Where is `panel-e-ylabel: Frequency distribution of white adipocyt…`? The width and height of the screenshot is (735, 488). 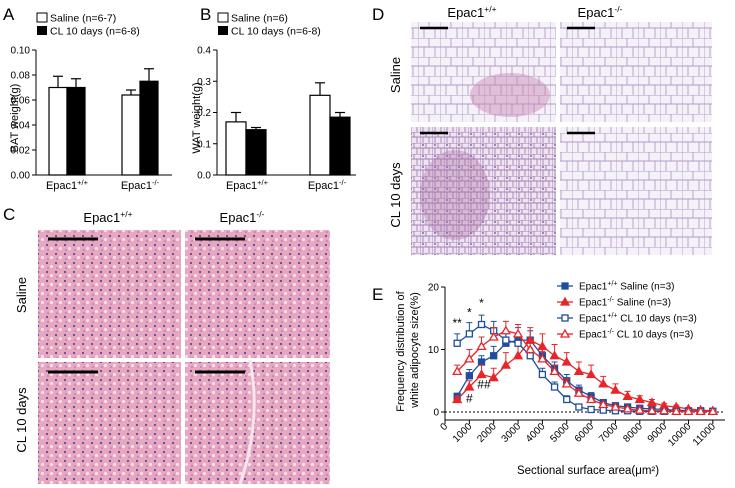
panel-e-ylabel: Frequency distribution of white adipocyt… is located at coordinates (408, 350).